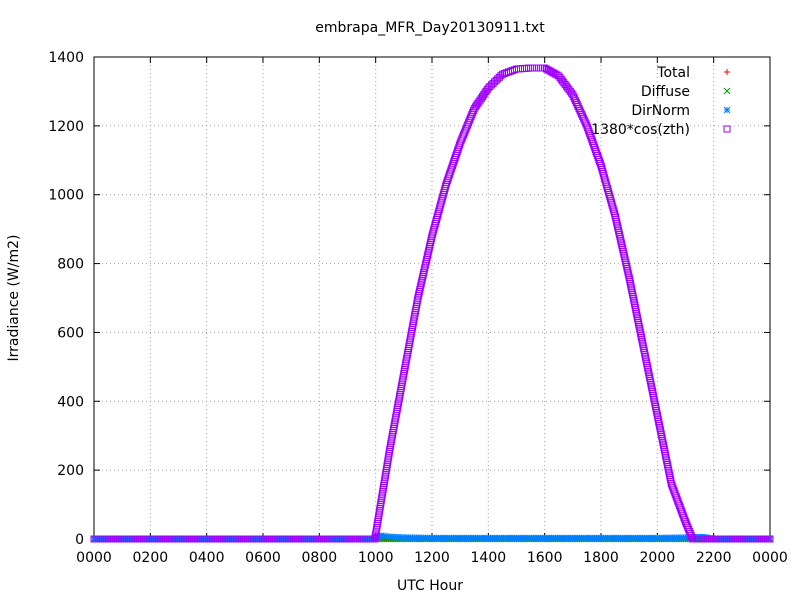  What do you see at coordinates (661, 101) in the screenshot?
I see `legend: Total Diffuse DirNorm 1380*cos(zth)` at bounding box center [661, 101].